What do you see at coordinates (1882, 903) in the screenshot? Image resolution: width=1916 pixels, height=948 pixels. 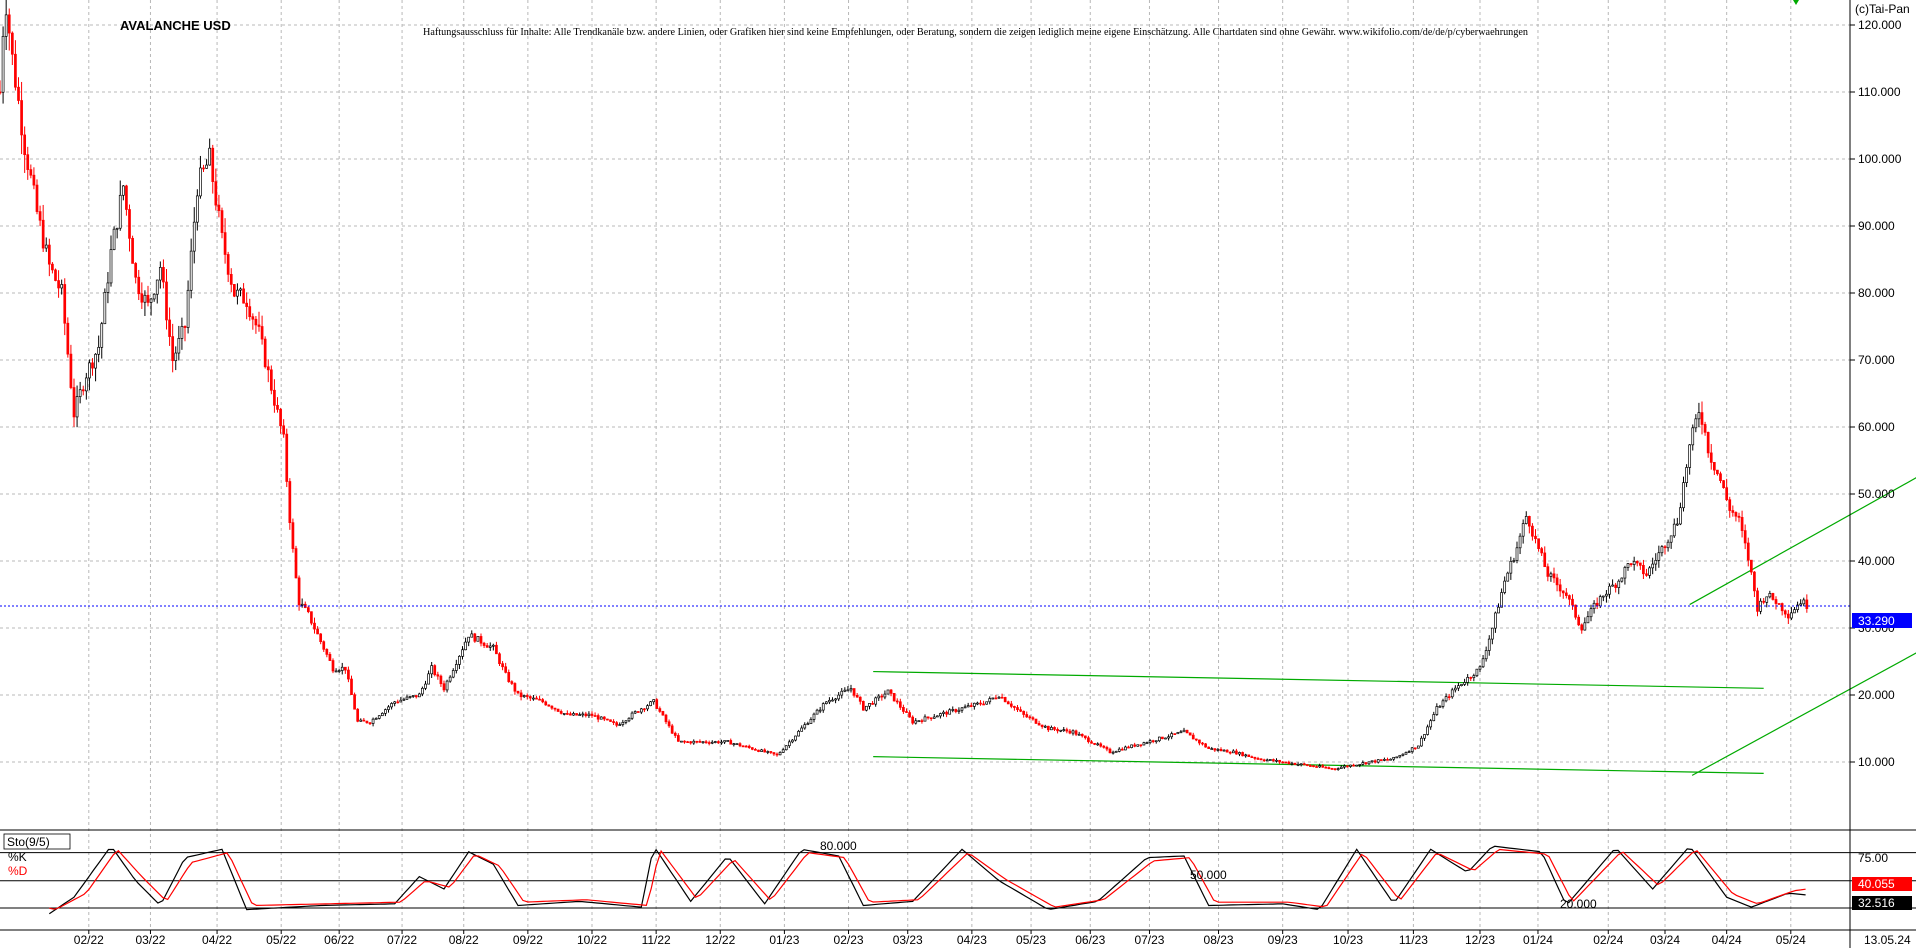 I see `k-value-badge` at bounding box center [1882, 903].